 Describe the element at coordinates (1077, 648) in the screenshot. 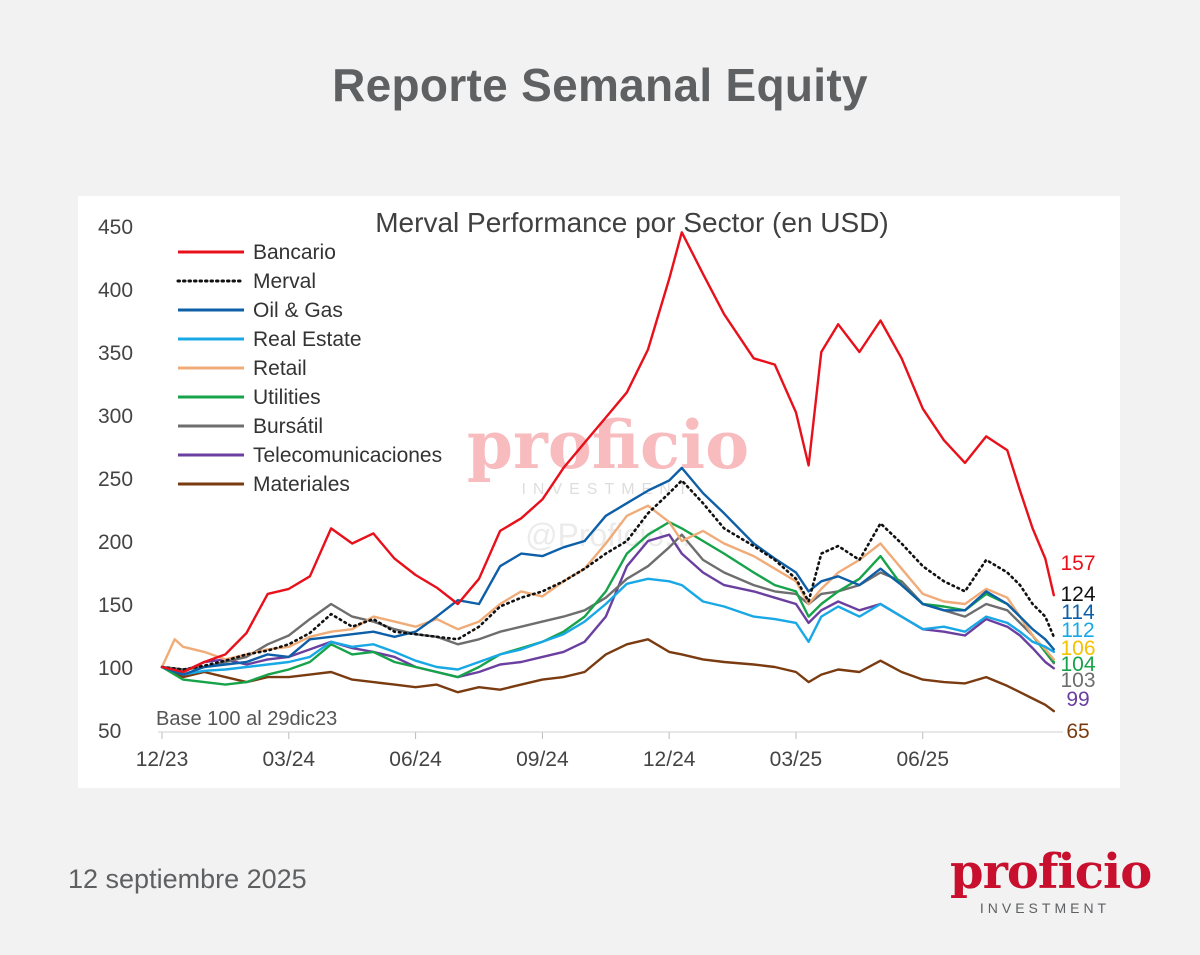

I see `end-value-label: 106` at that location.